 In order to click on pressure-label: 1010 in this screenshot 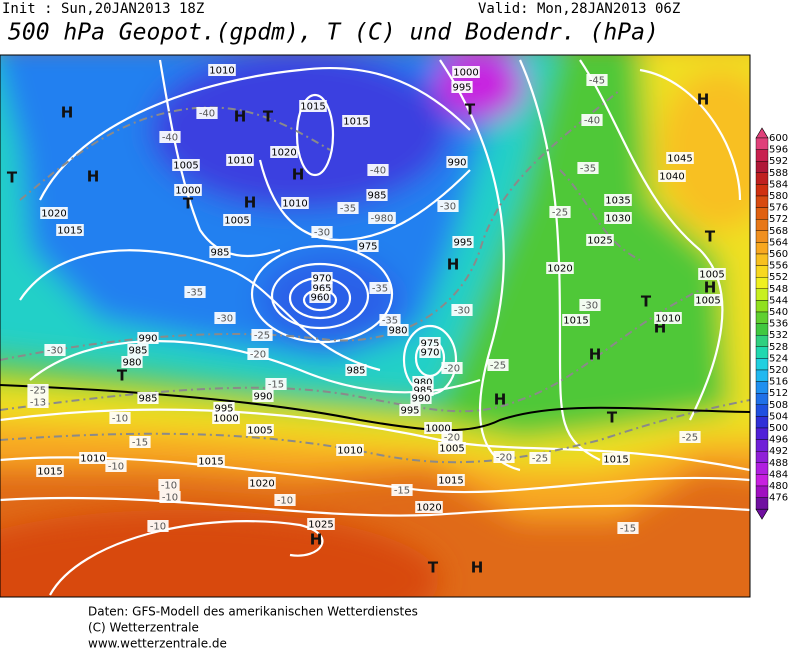, I will do `click(667, 319)`.